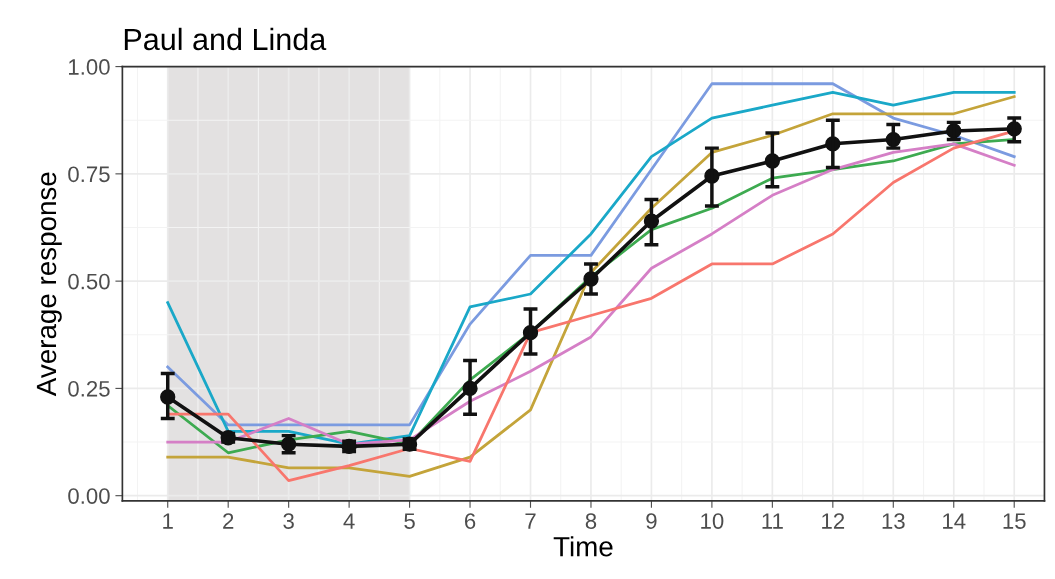  I want to click on x-axis-title: Time, so click(583, 546).